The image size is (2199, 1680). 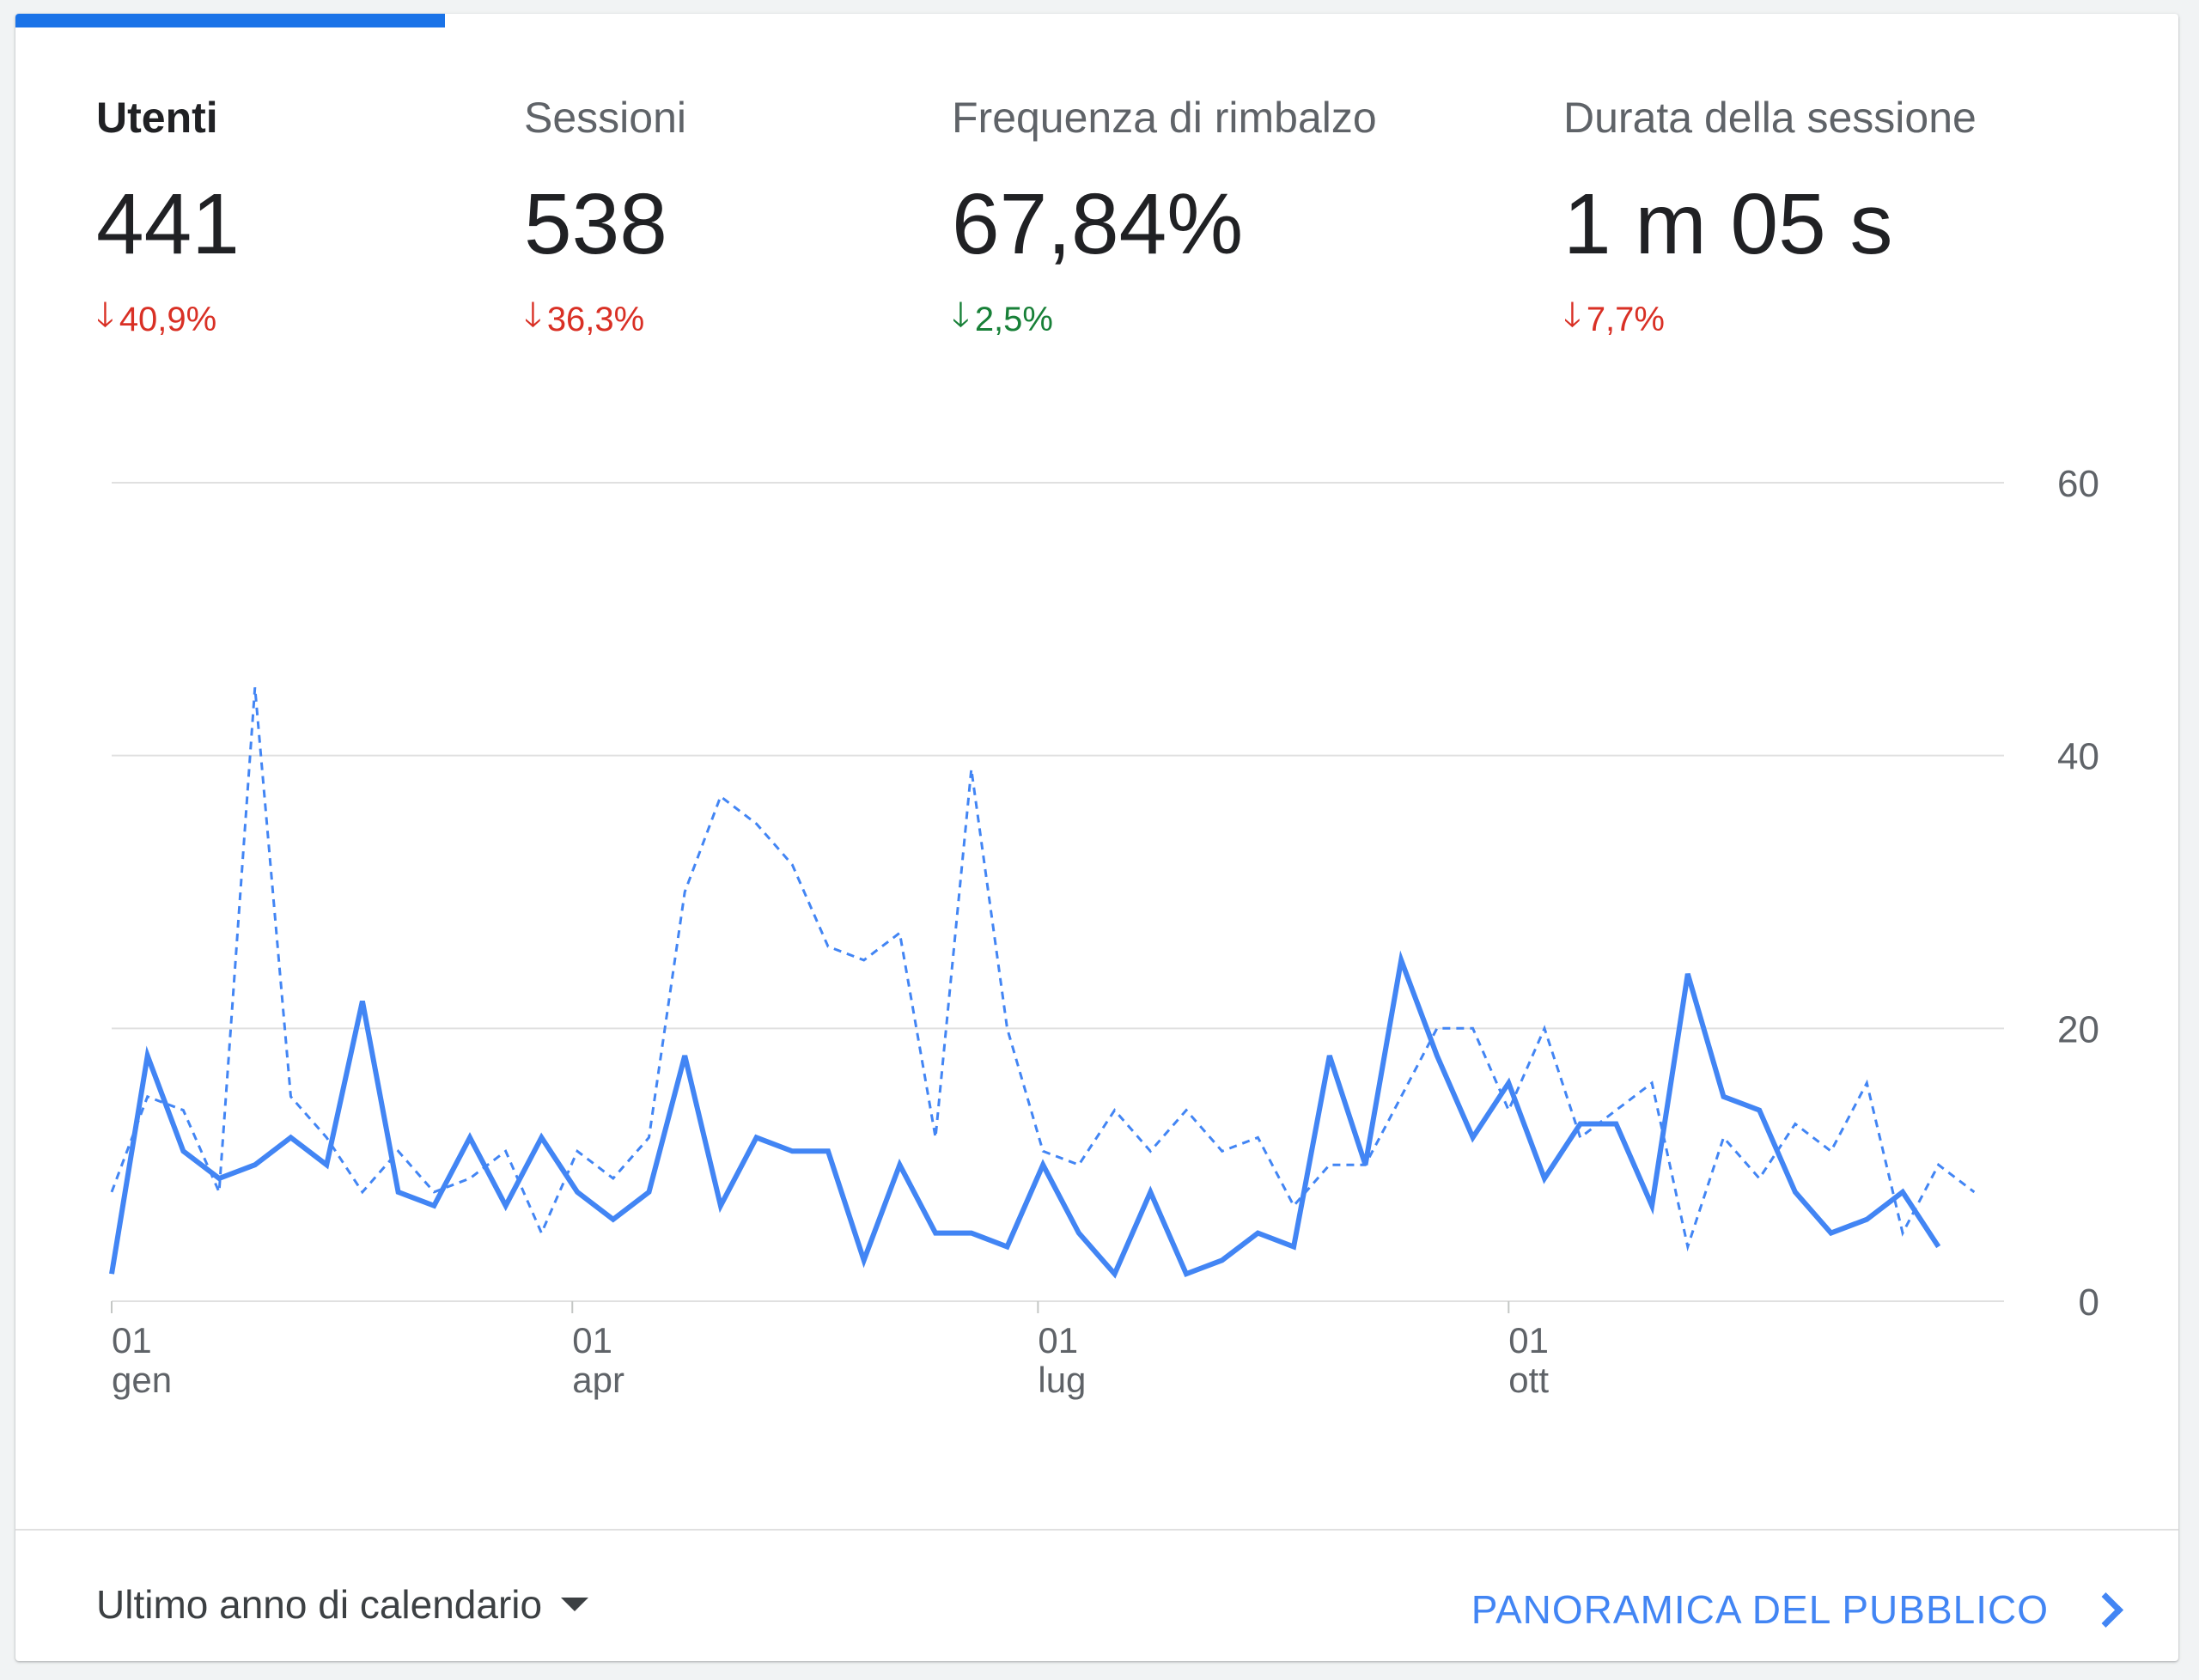 What do you see at coordinates (230, 20) in the screenshot?
I see `active-tab-indicator` at bounding box center [230, 20].